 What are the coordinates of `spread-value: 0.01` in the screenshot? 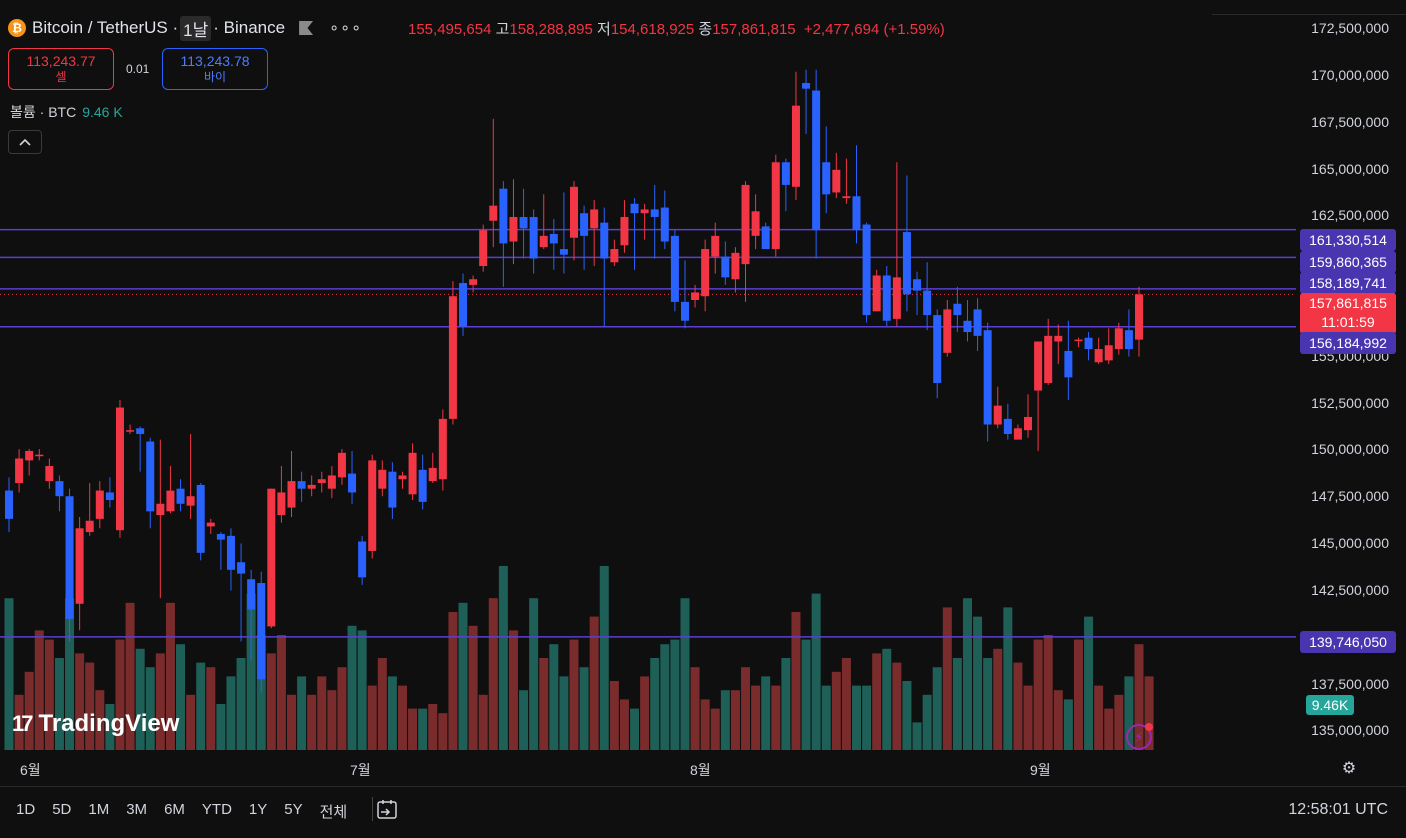 It's located at (138, 69).